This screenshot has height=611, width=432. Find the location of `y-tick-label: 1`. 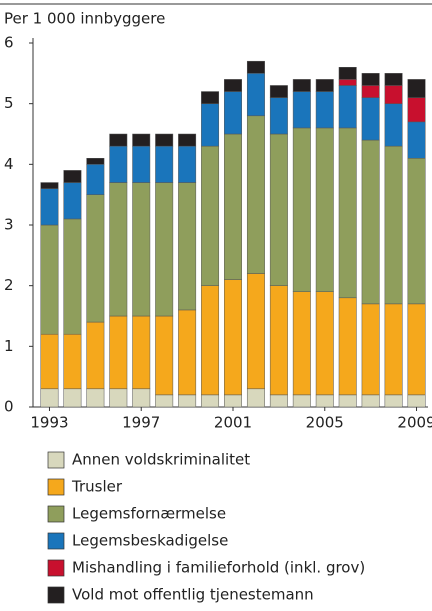

y-tick-label: 1 is located at coordinates (9, 346).